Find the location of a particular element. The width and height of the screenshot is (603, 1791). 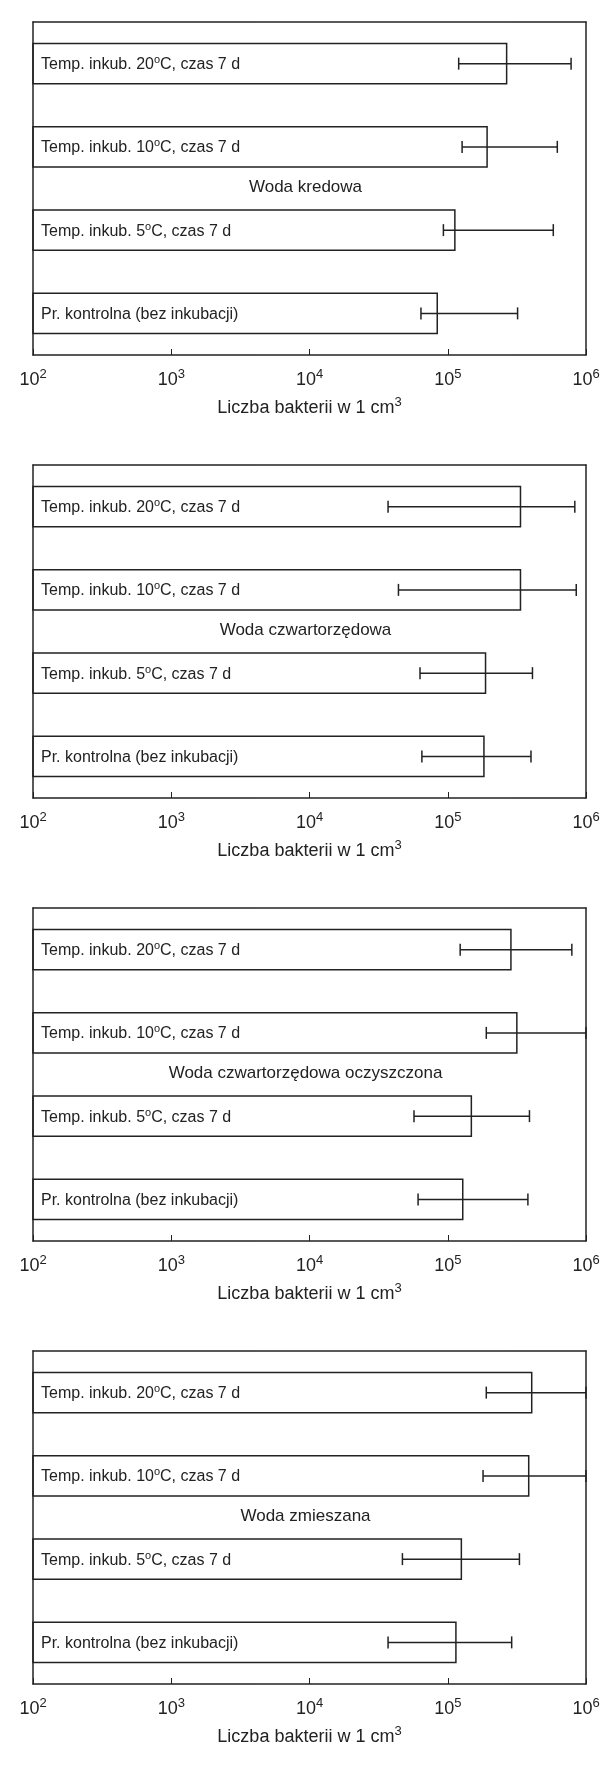

annotation: Woda zmieszana is located at coordinates (306, 1515).